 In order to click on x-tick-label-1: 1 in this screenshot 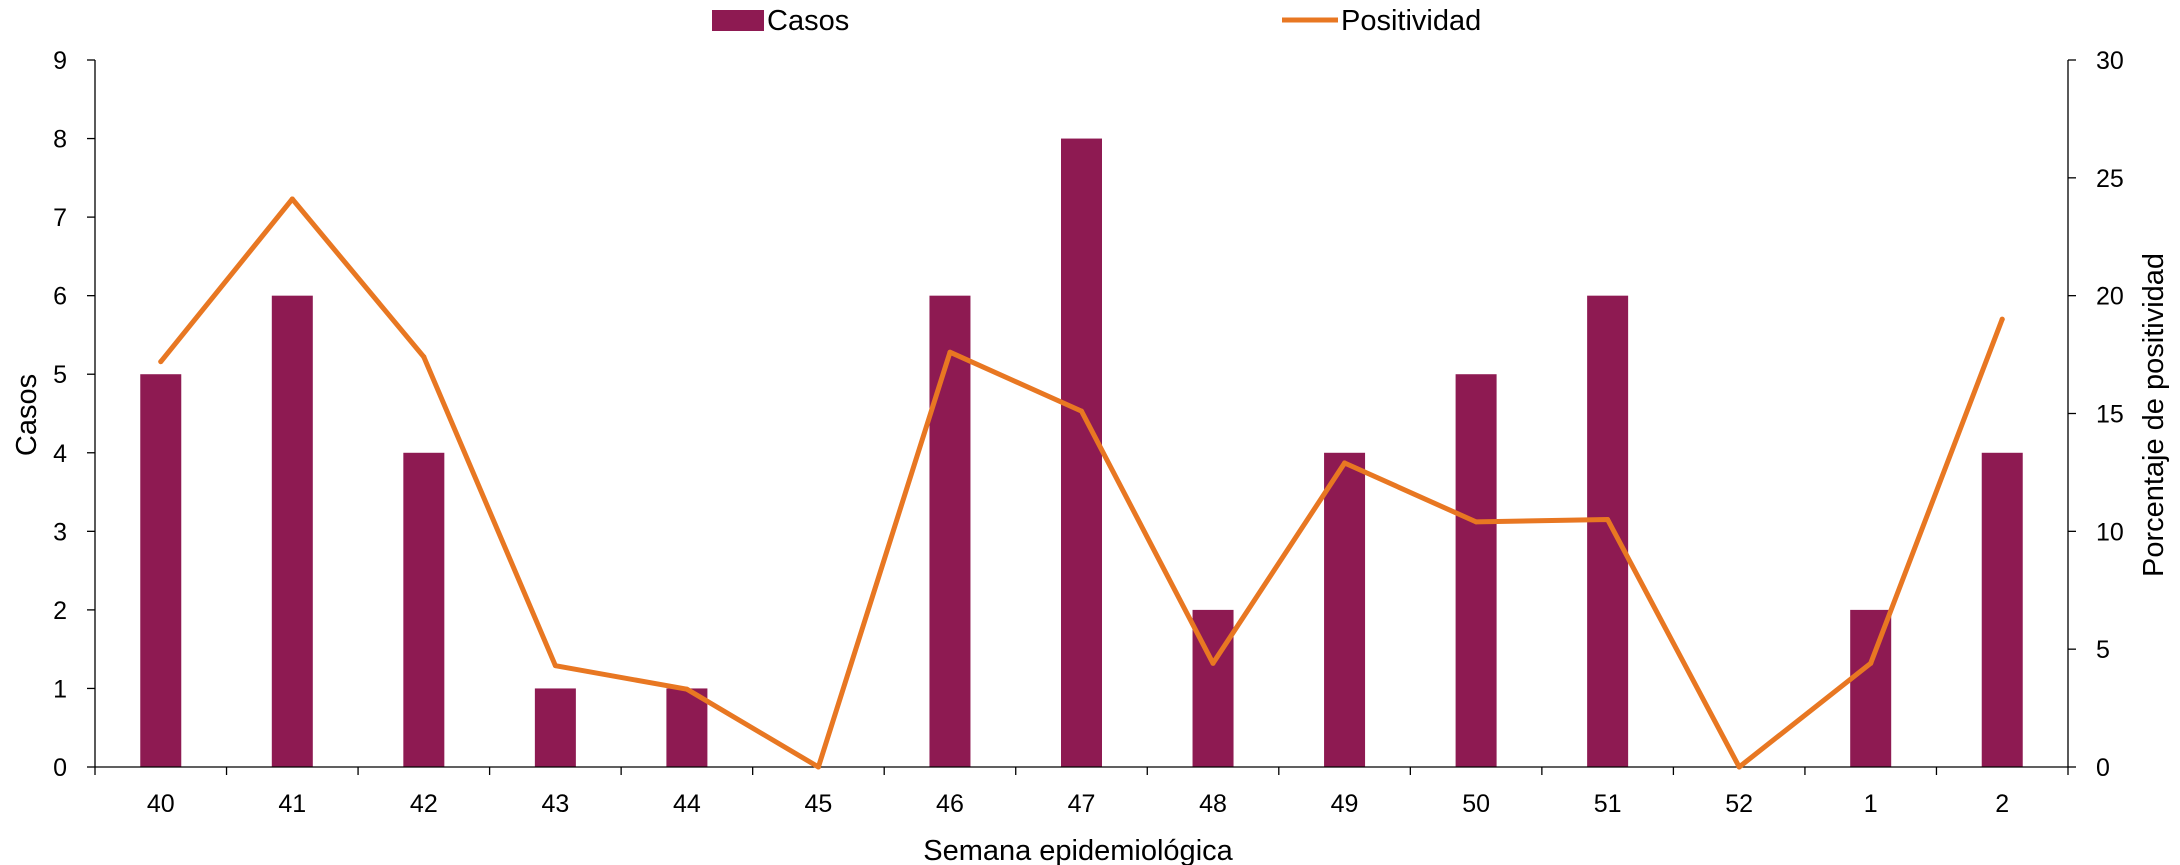, I will do `click(1871, 804)`.